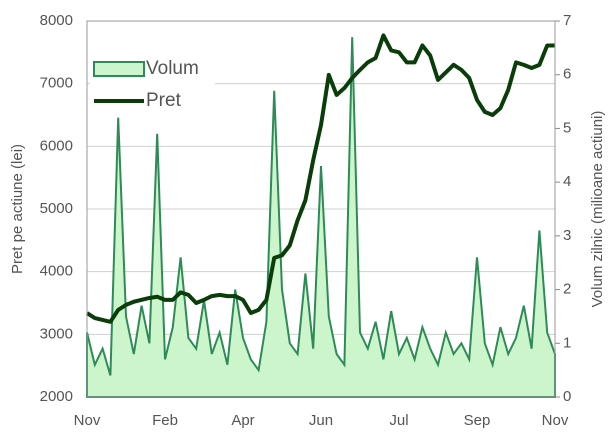 The height and width of the screenshot is (435, 611). What do you see at coordinates (17, 209) in the screenshot?
I see `y-axis-label: Pret pe actiune (lei)` at bounding box center [17, 209].